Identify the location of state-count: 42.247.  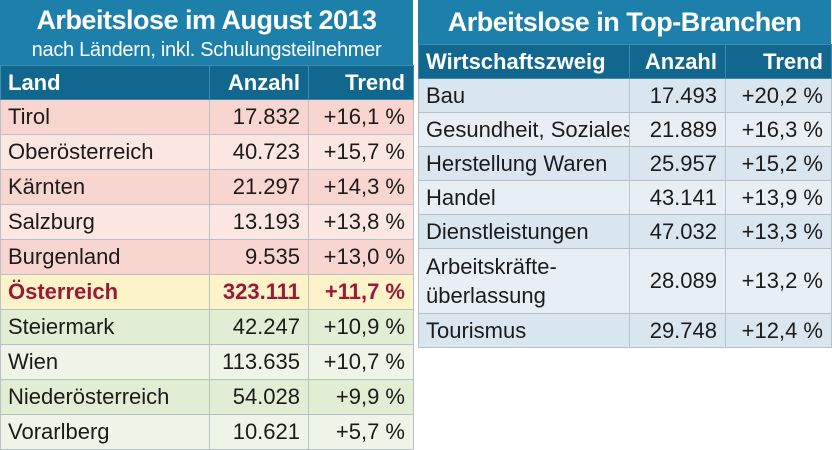
(259, 327).